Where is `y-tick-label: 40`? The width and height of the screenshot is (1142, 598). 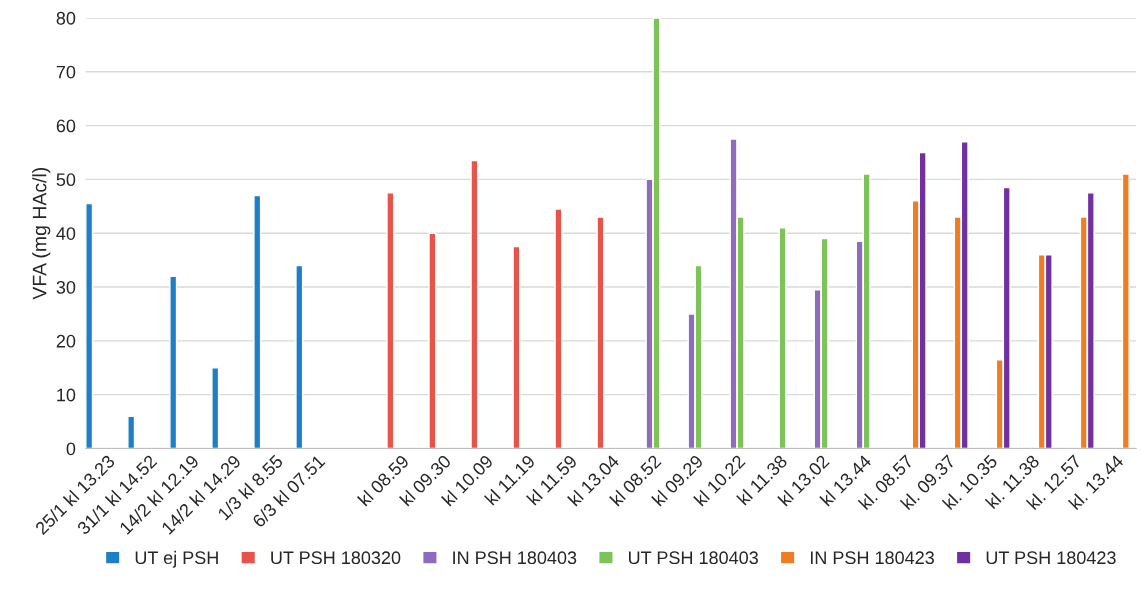
y-tick-label: 40 is located at coordinates (66, 233).